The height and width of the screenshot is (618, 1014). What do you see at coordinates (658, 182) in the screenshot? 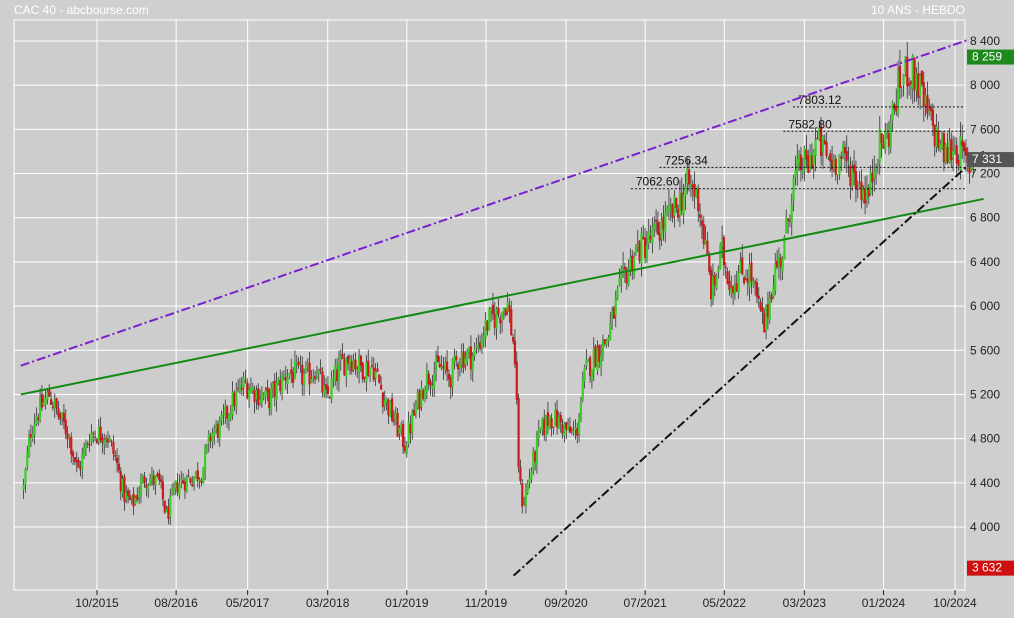
I see `level-label: 7062.60` at bounding box center [658, 182].